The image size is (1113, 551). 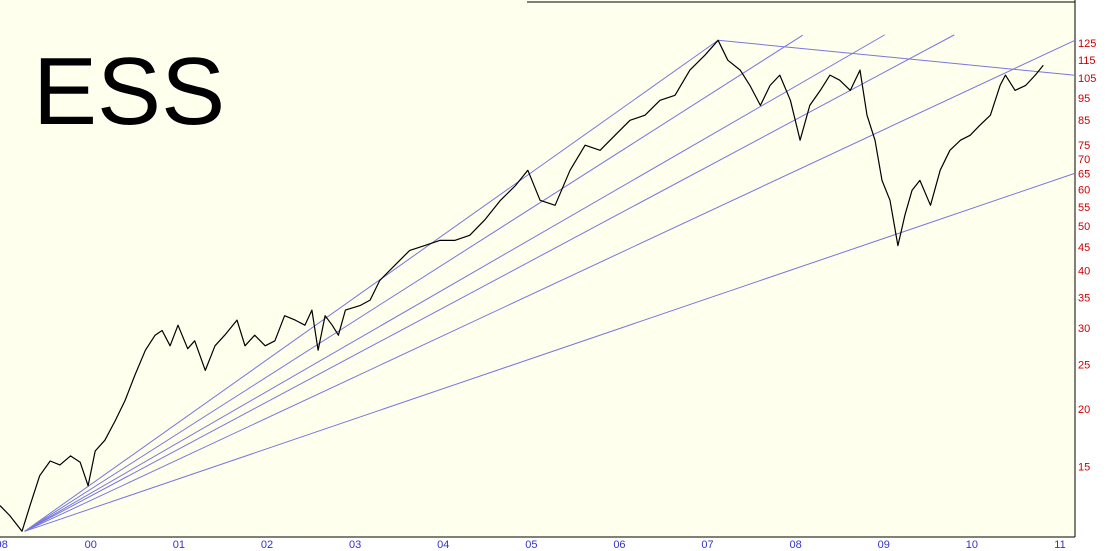 What do you see at coordinates (619, 545) in the screenshot?
I see `x-tick-label: 06` at bounding box center [619, 545].